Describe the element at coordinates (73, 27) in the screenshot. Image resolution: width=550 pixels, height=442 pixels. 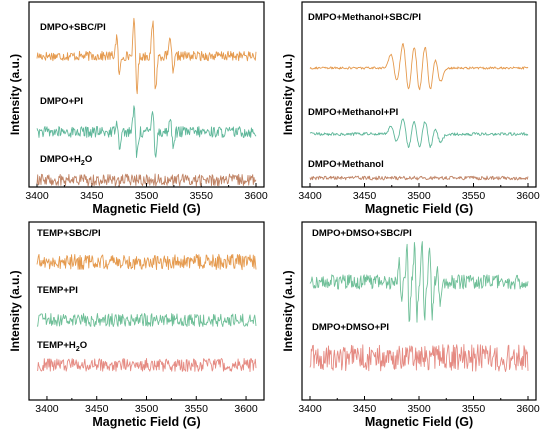
I see `series-label: DMPO+SBC/PI` at that location.